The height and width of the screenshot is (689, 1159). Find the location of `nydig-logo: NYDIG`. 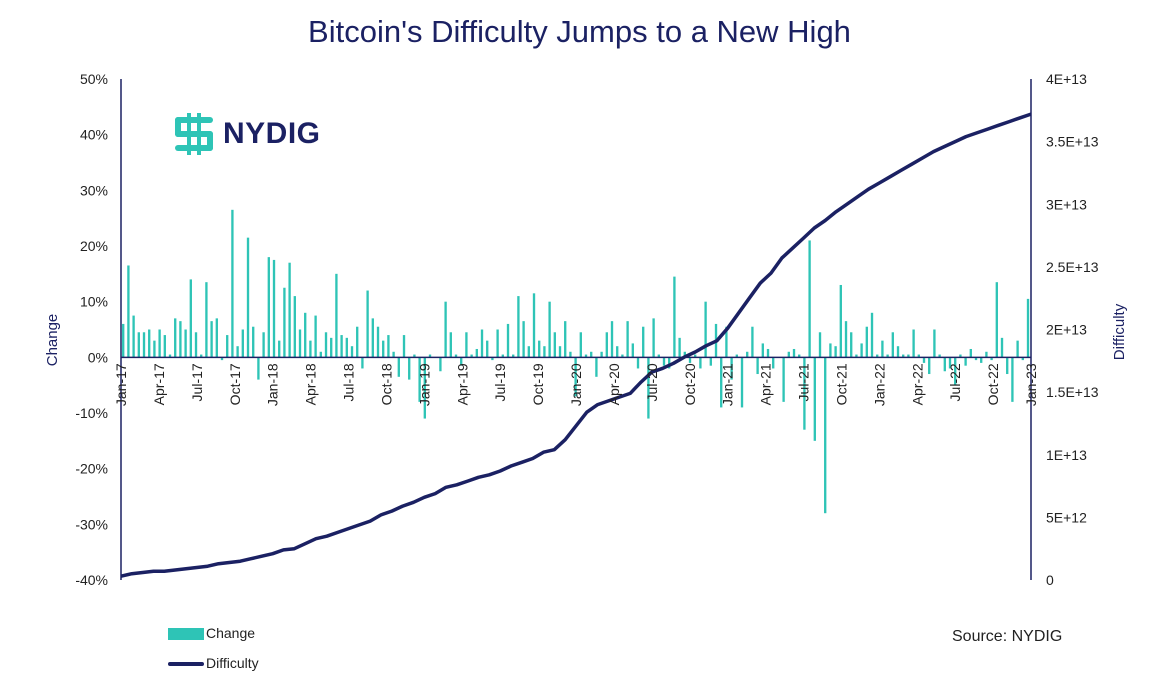

nydig-logo: NYDIG is located at coordinates (247, 134).